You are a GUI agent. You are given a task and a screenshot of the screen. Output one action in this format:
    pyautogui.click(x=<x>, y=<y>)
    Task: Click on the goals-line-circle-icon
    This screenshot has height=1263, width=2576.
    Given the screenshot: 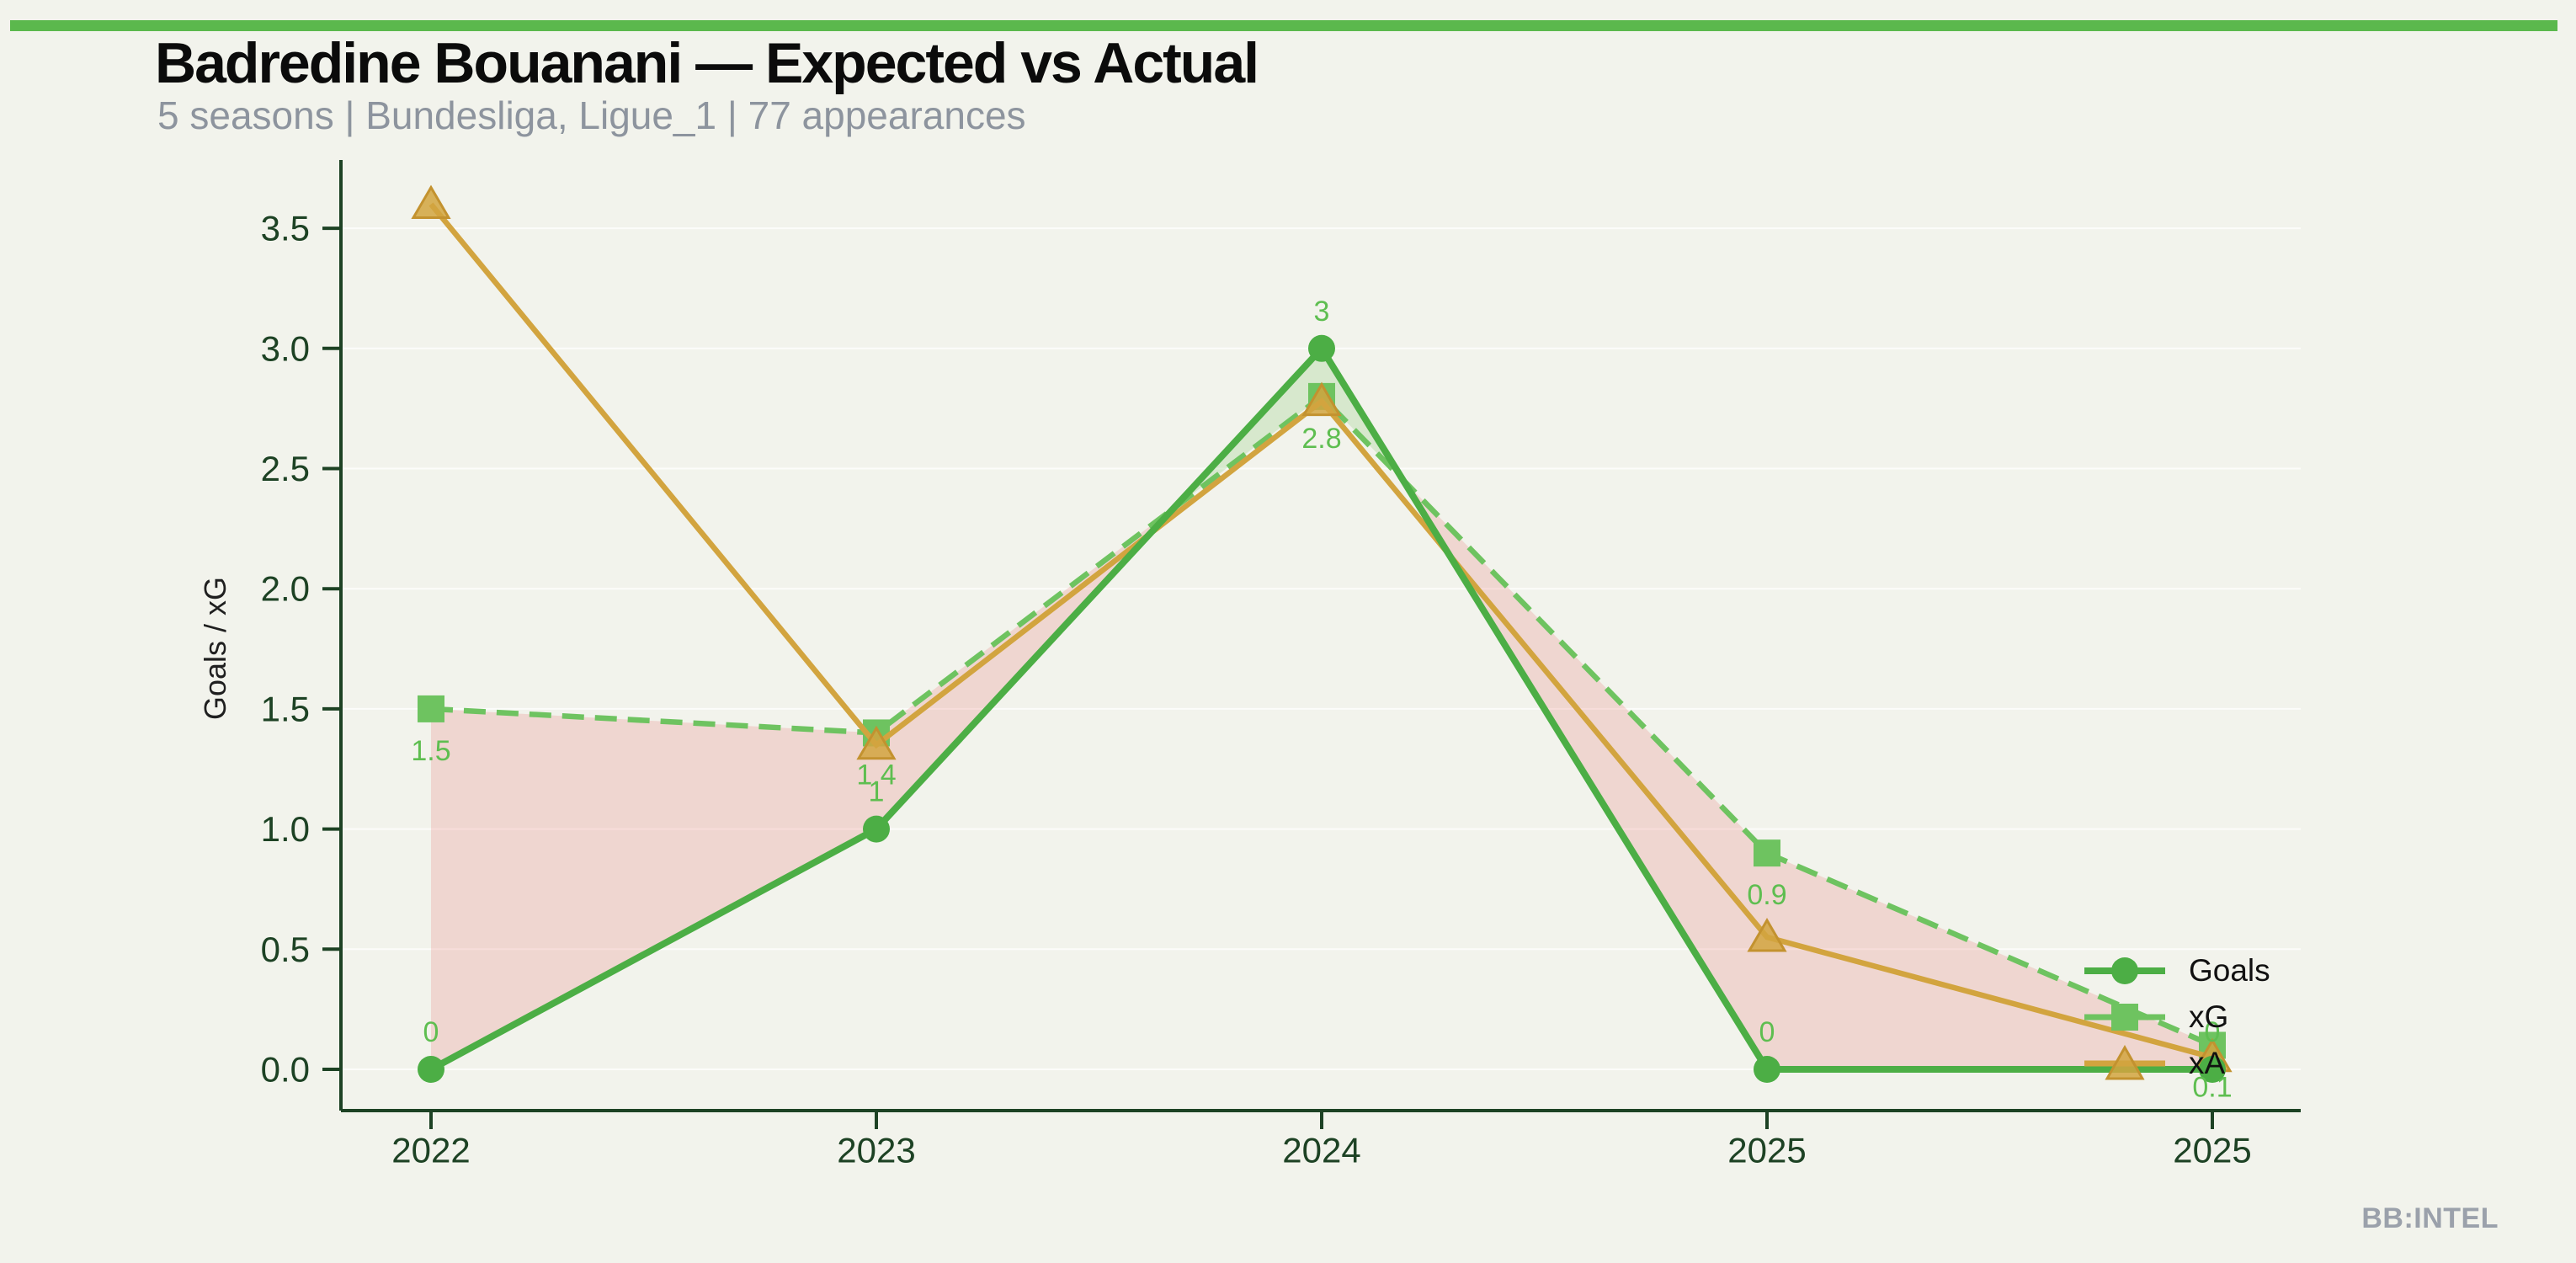 What is the action you would take?
    pyautogui.click(x=2125, y=970)
    